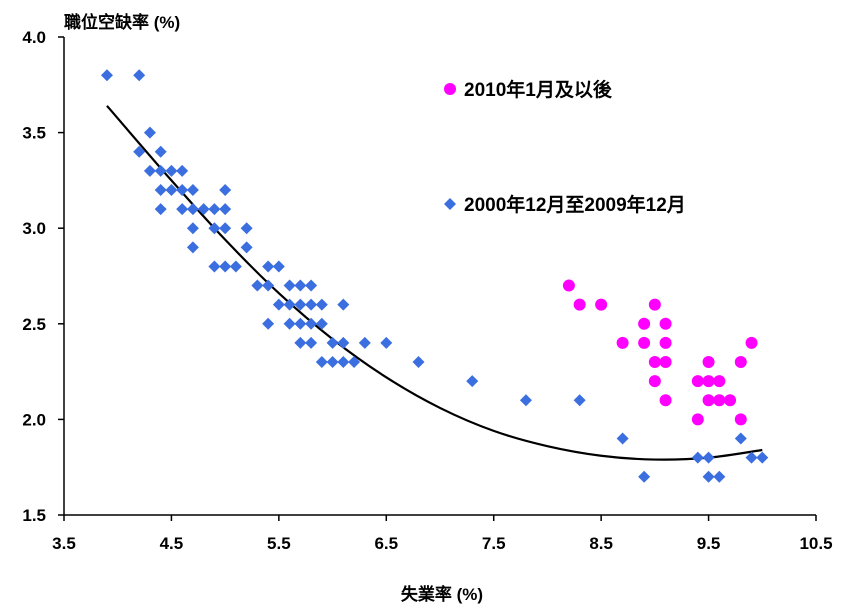 Image resolution: width=844 pixels, height=614 pixels. What do you see at coordinates (538, 89) in the screenshot?
I see `legend-label-2010: 2010年1月及以後` at bounding box center [538, 89].